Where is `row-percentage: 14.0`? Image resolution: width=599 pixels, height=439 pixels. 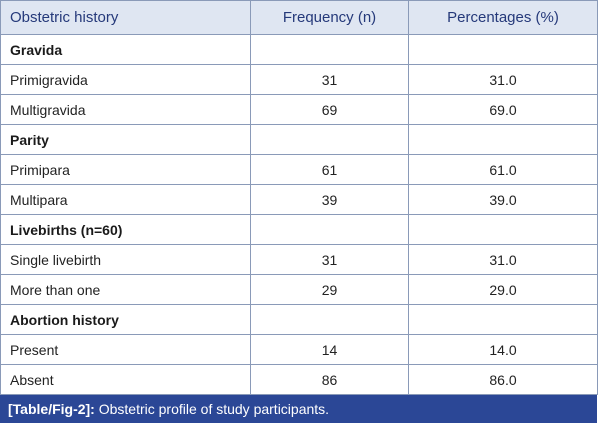
row-percentage: 14.0 is located at coordinates (503, 349).